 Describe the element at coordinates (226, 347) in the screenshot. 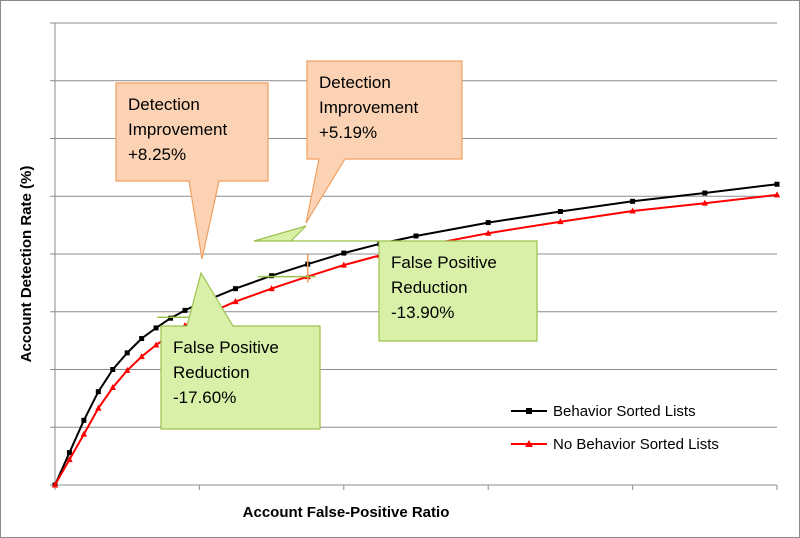

I see `callout-3-line-1: False Positive` at that location.